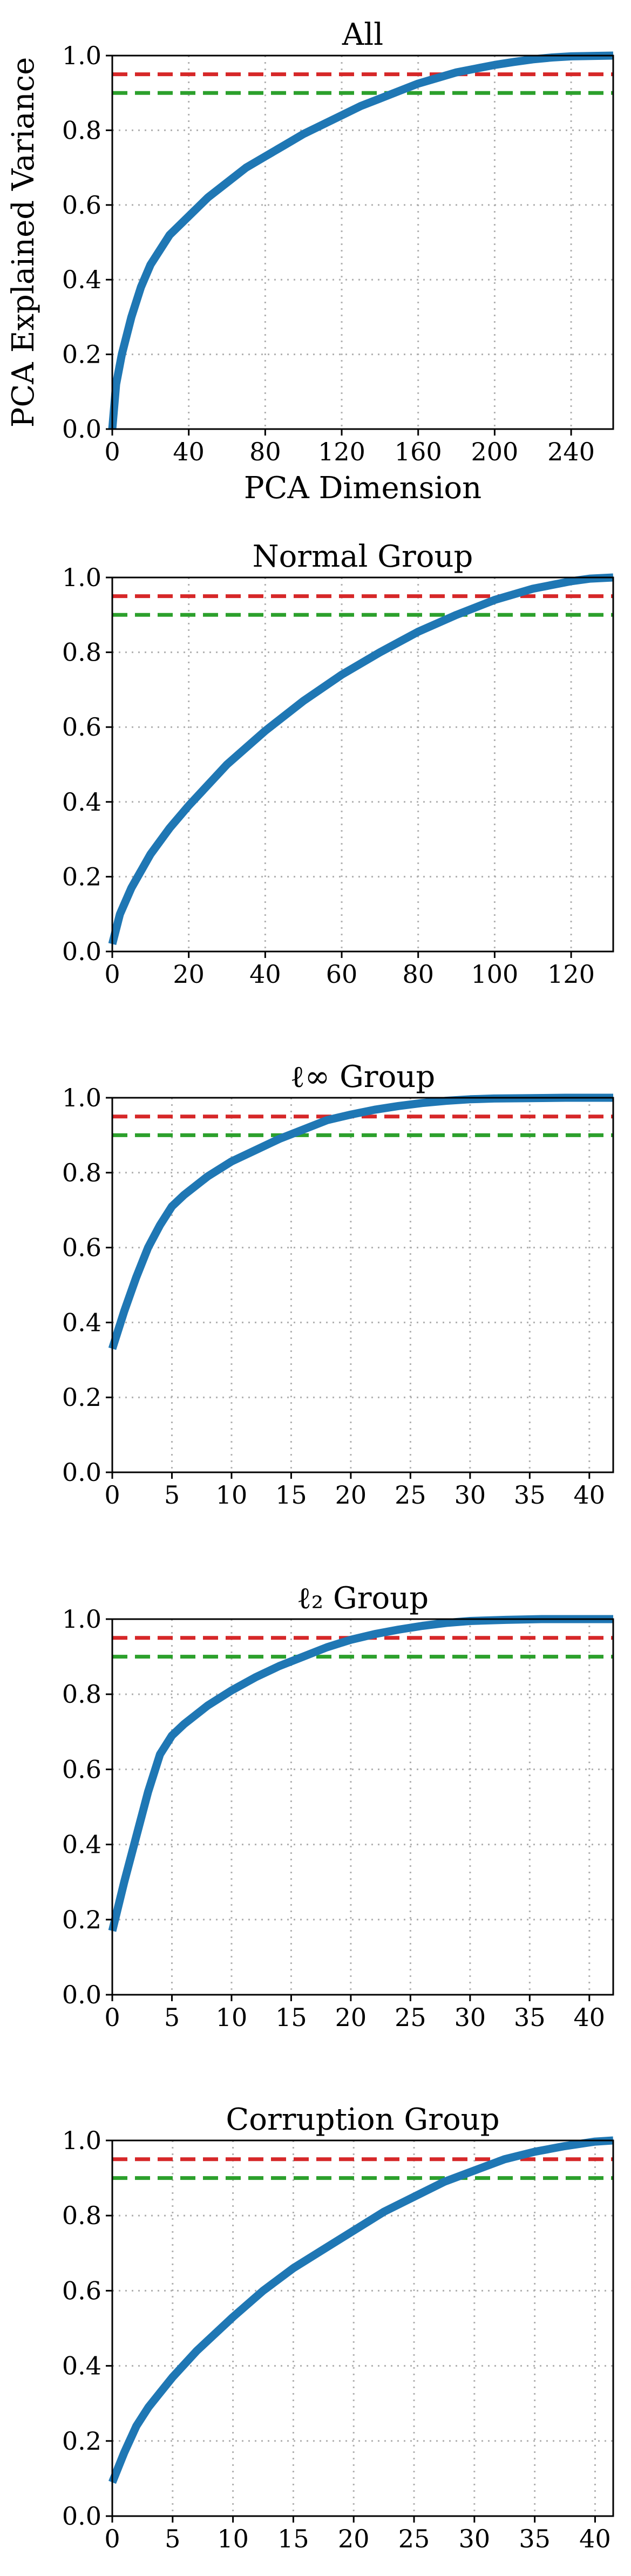 The width and height of the screenshot is (631, 2576). Describe the element at coordinates (363, 1598) in the screenshot. I see `chart-title: ℓ₂ Group` at that location.